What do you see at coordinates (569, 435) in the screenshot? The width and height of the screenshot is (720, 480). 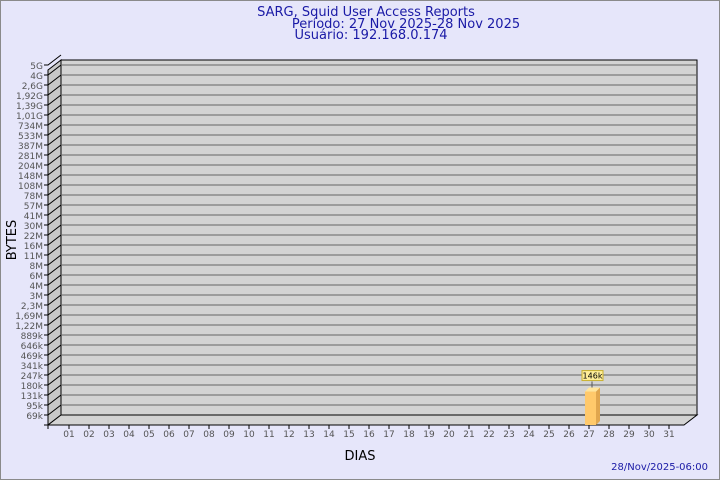 I see `x-tick-label: 26` at bounding box center [569, 435].